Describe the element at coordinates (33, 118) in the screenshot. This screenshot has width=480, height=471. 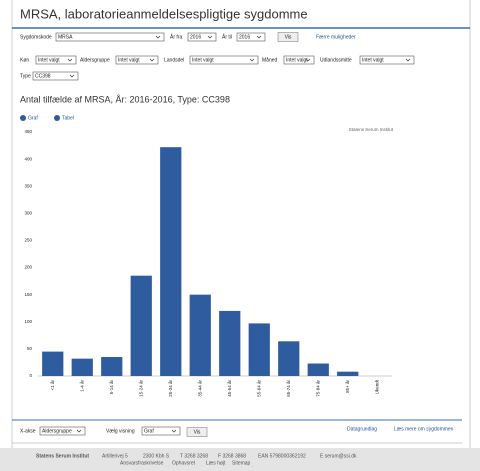
I see `tab: Graf` at that location.